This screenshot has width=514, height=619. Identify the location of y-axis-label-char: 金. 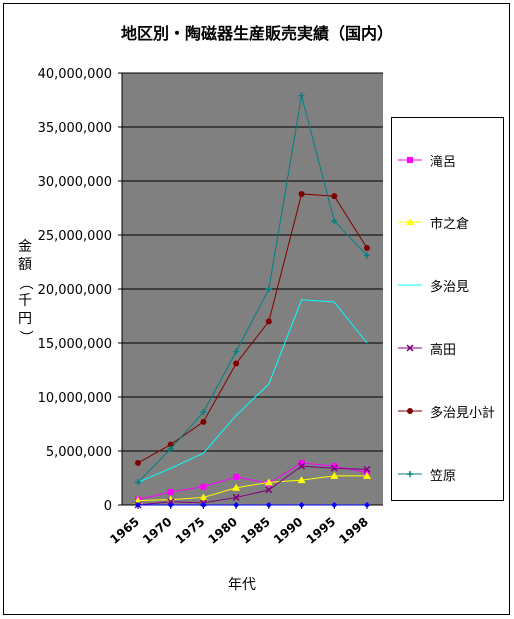
(25, 247).